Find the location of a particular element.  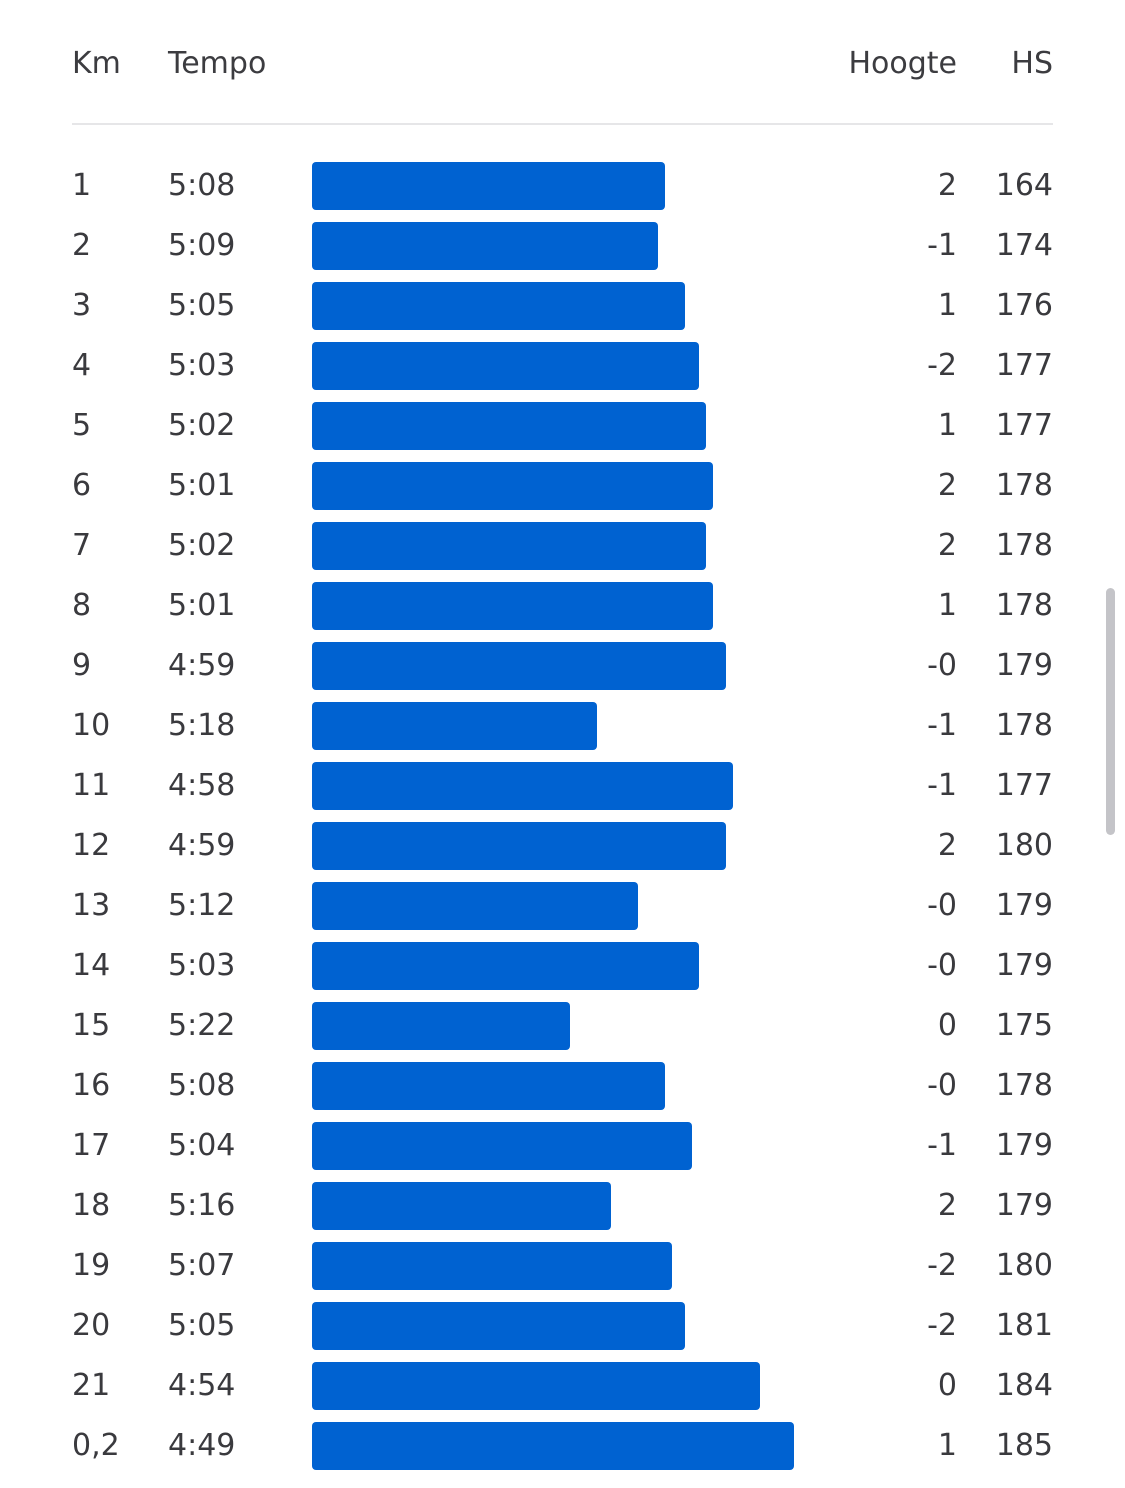

split-row: 7 5:02 2 178 is located at coordinates (562, 546).